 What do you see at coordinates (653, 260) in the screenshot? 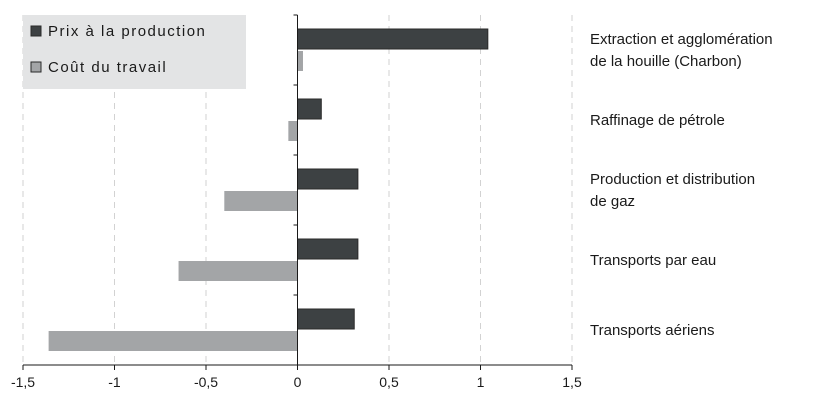
I see `category-label: Transports par eau` at bounding box center [653, 260].